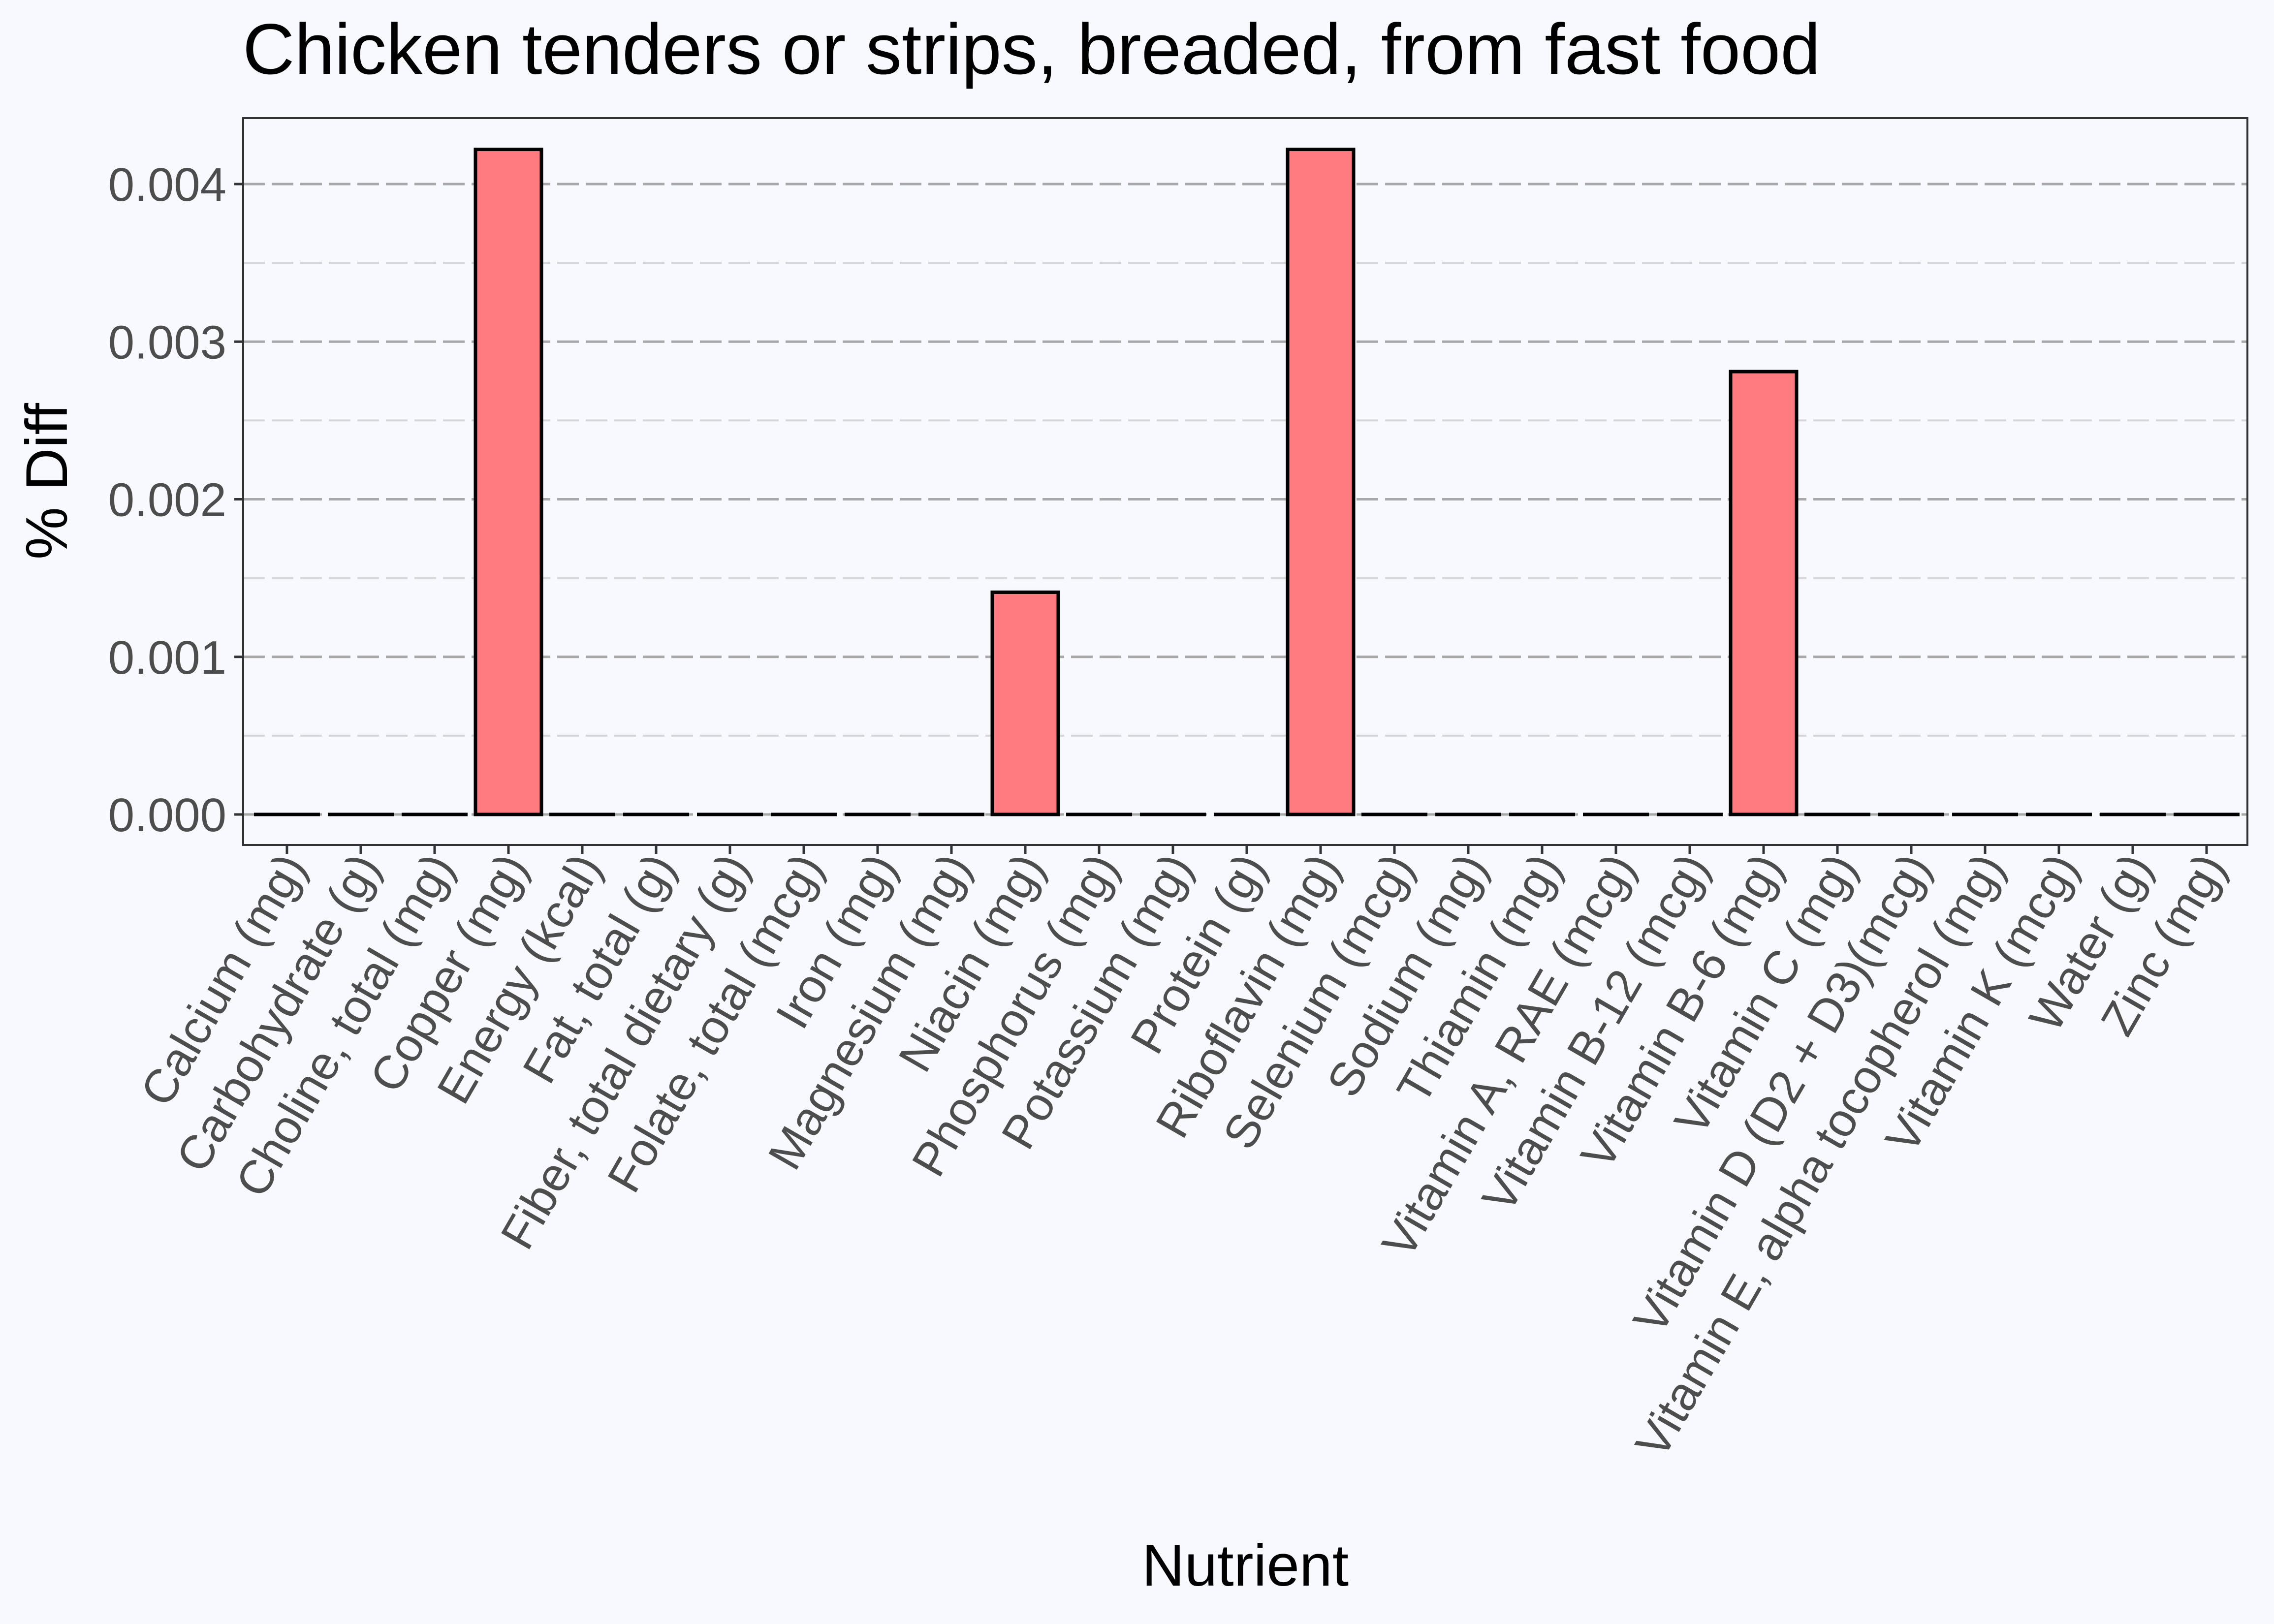  What do you see at coordinates (167, 342) in the screenshot?
I see `y-tick-label: 0.003` at bounding box center [167, 342].